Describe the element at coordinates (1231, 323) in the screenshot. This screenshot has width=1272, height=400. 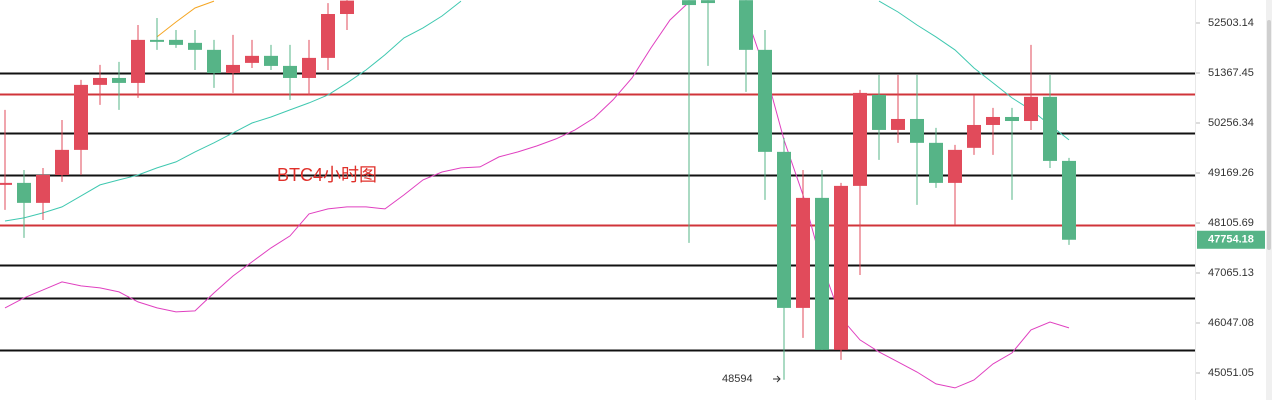
I see `y-tick-label: 46047.08` at that location.